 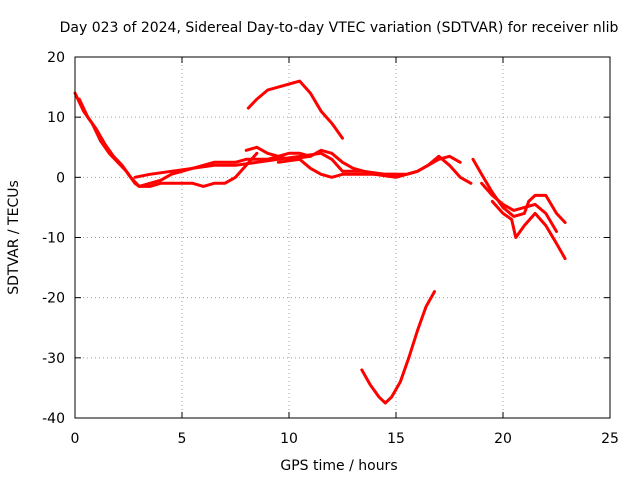 I want to click on y-tick-label: -10, so click(x=53, y=239).